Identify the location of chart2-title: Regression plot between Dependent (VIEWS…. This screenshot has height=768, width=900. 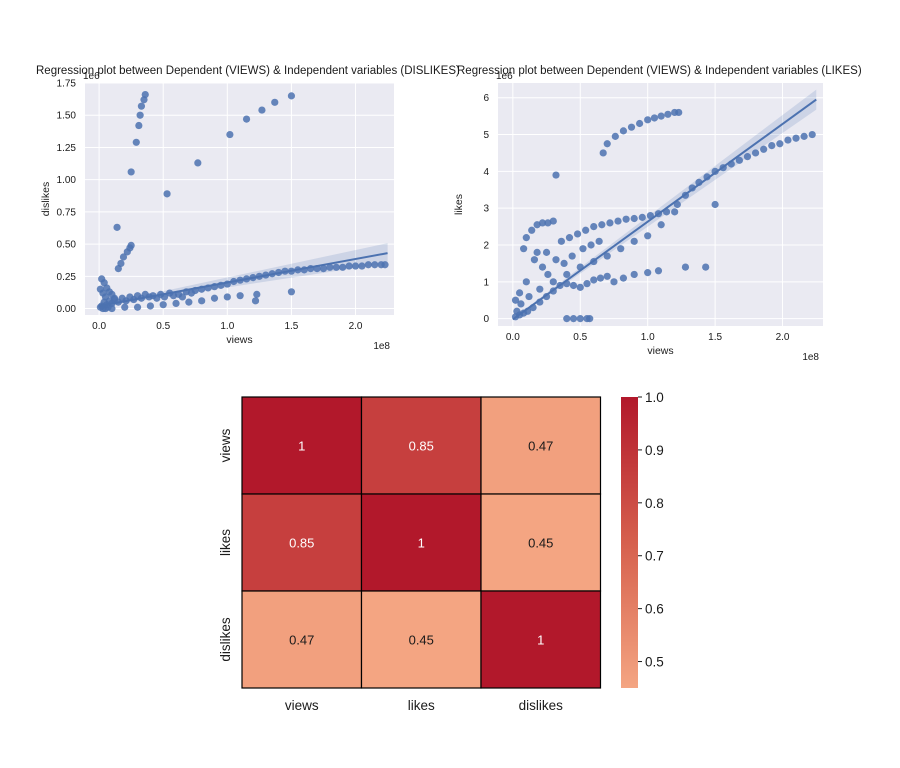
(659, 71).